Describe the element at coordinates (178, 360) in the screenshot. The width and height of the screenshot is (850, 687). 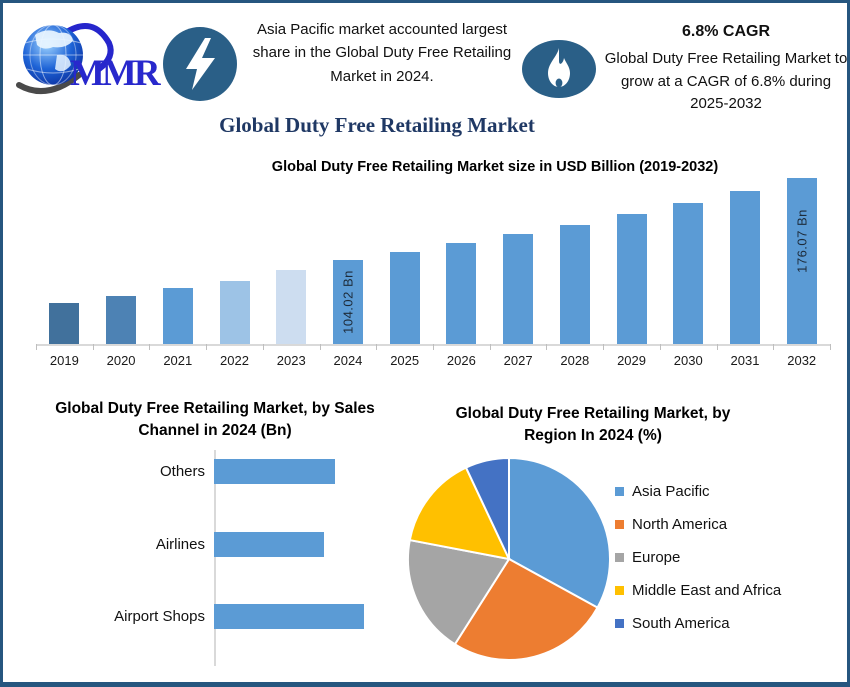
I see `x-axis-label: 2021` at that location.